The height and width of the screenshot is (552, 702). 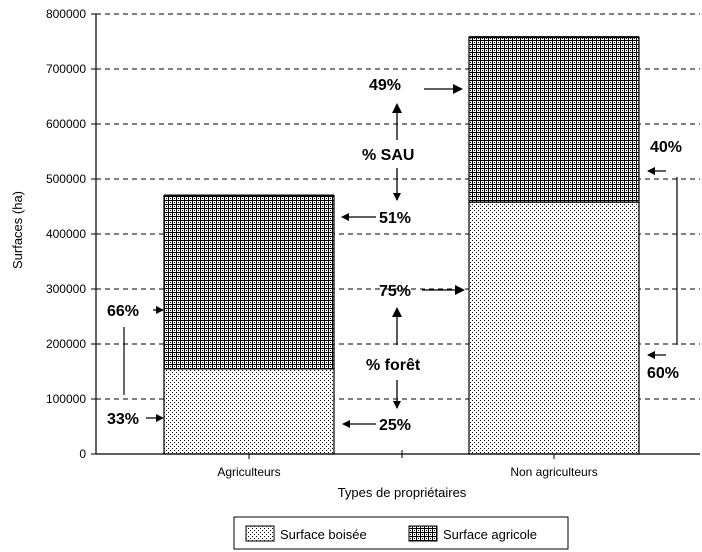 What do you see at coordinates (553, 472) in the screenshot?
I see `x-tick-label-1: Non agriculteurs` at bounding box center [553, 472].